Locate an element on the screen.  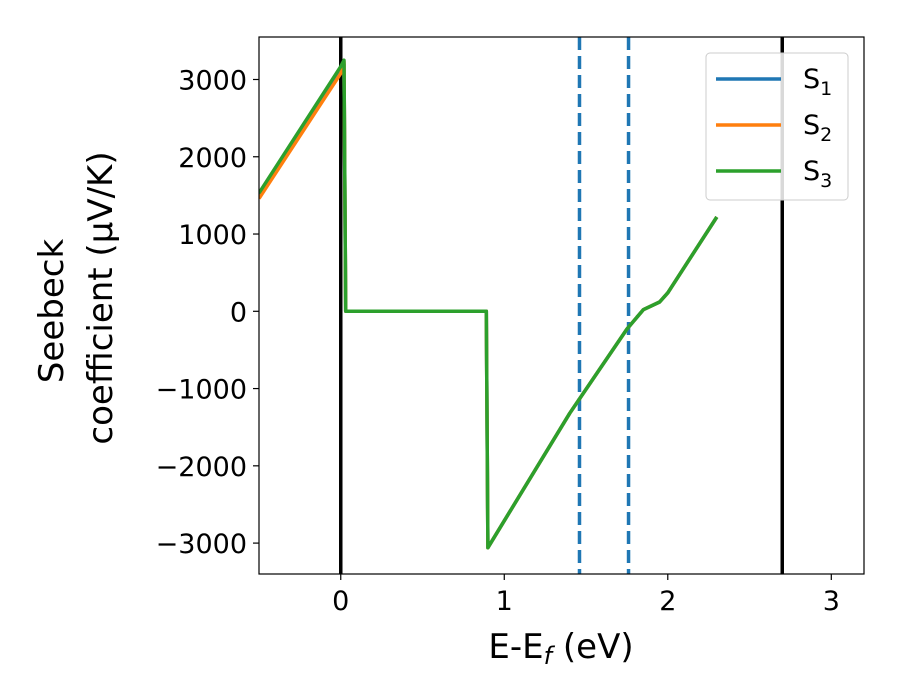
legend-label-1: S1 is located at coordinates (817, 82).